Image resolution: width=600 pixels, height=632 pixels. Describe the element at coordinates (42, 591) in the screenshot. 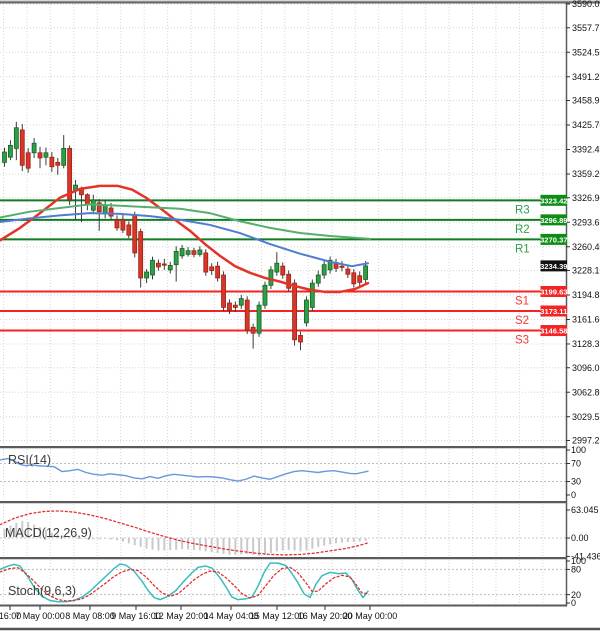

I see `stoch-indicator-label: Stoch(9,6,3)` at that location.